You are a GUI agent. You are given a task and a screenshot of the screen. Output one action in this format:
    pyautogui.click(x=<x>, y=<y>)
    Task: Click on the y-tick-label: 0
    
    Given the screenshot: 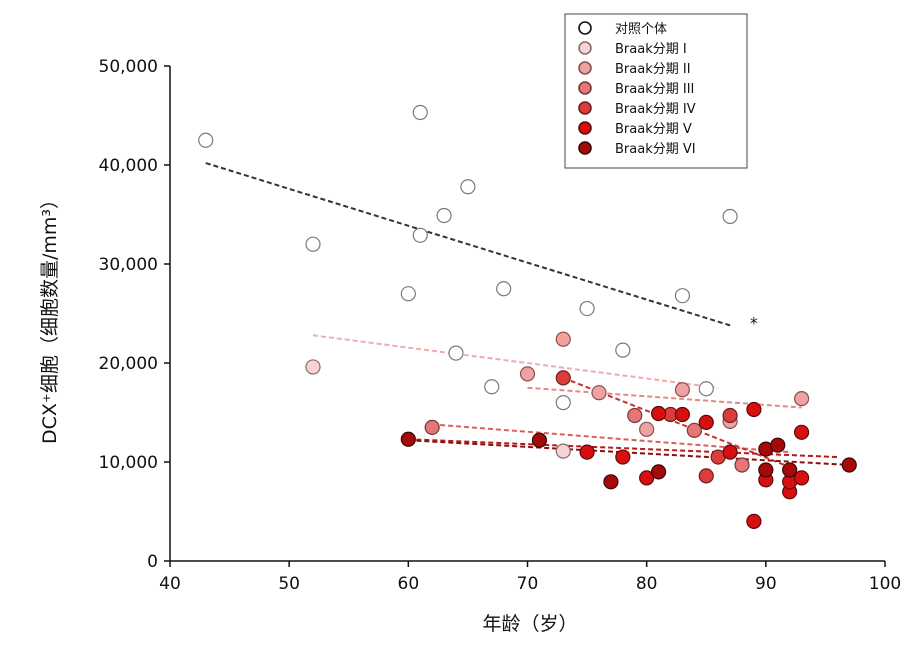 What is the action you would take?
    pyautogui.click(x=152, y=562)
    